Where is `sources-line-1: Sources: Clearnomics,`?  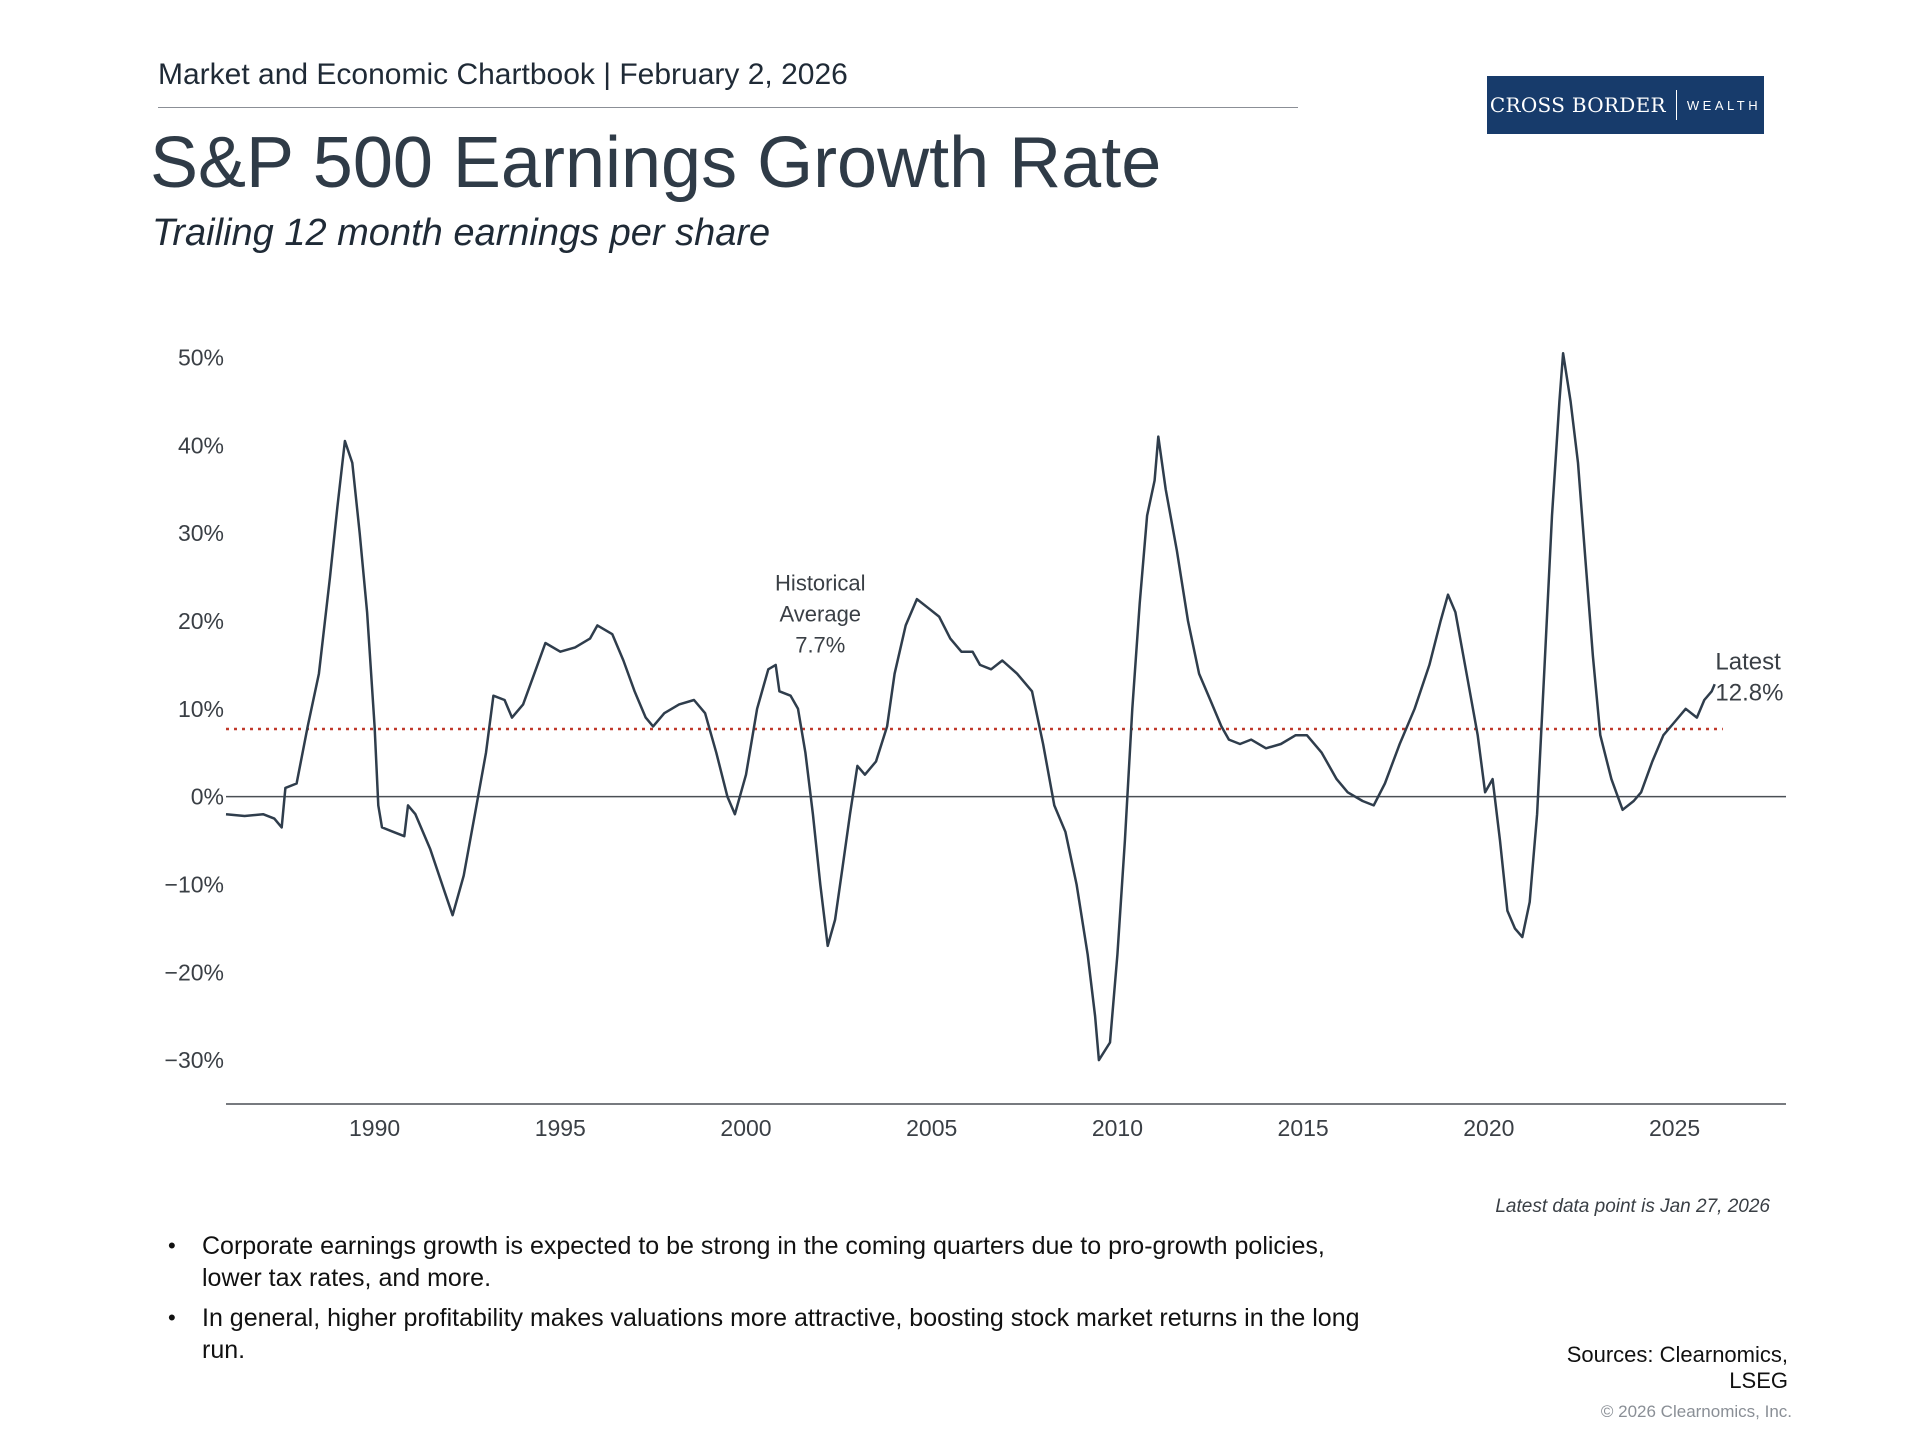
sources-line-1: Sources: Clearnomics, is located at coordinates (1677, 1354).